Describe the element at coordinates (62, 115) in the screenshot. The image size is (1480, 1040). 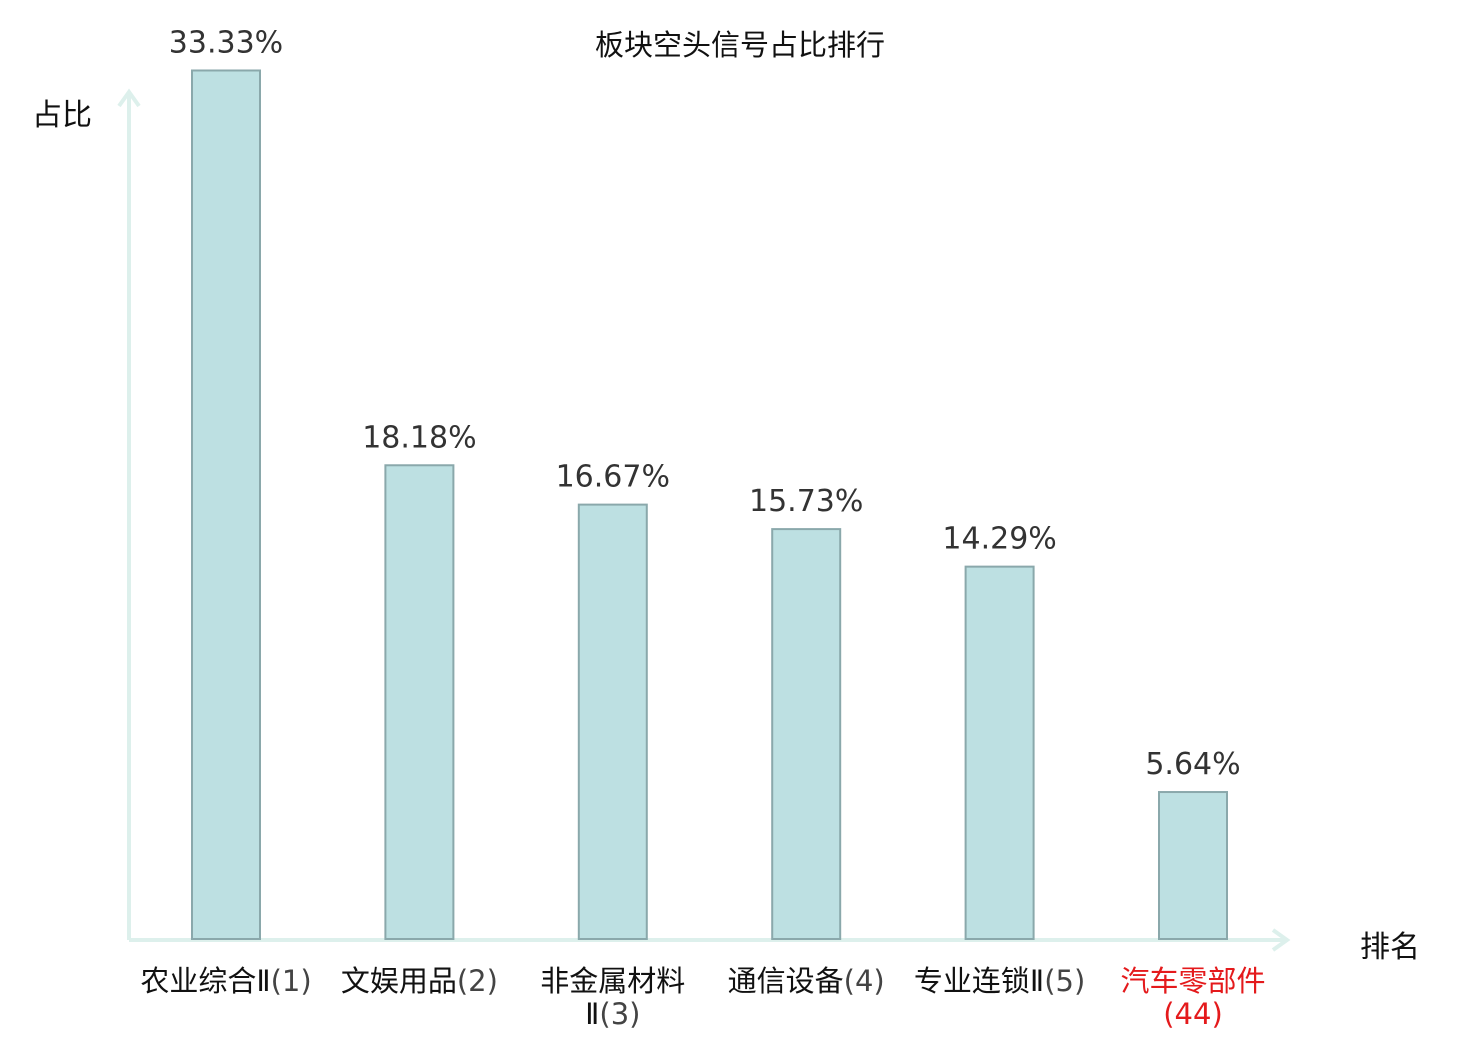
I see `y-axis-label: 占比` at that location.